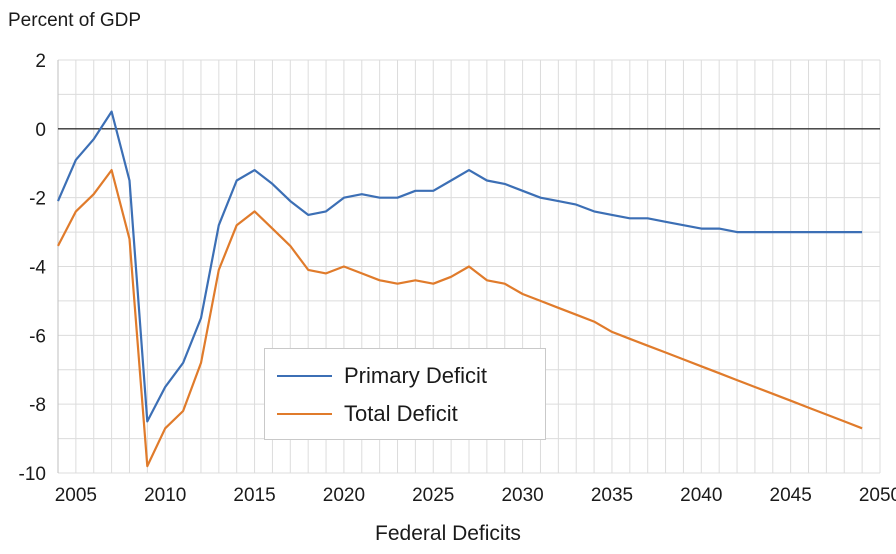  I want to click on y-tick-label: -8, so click(37, 405).